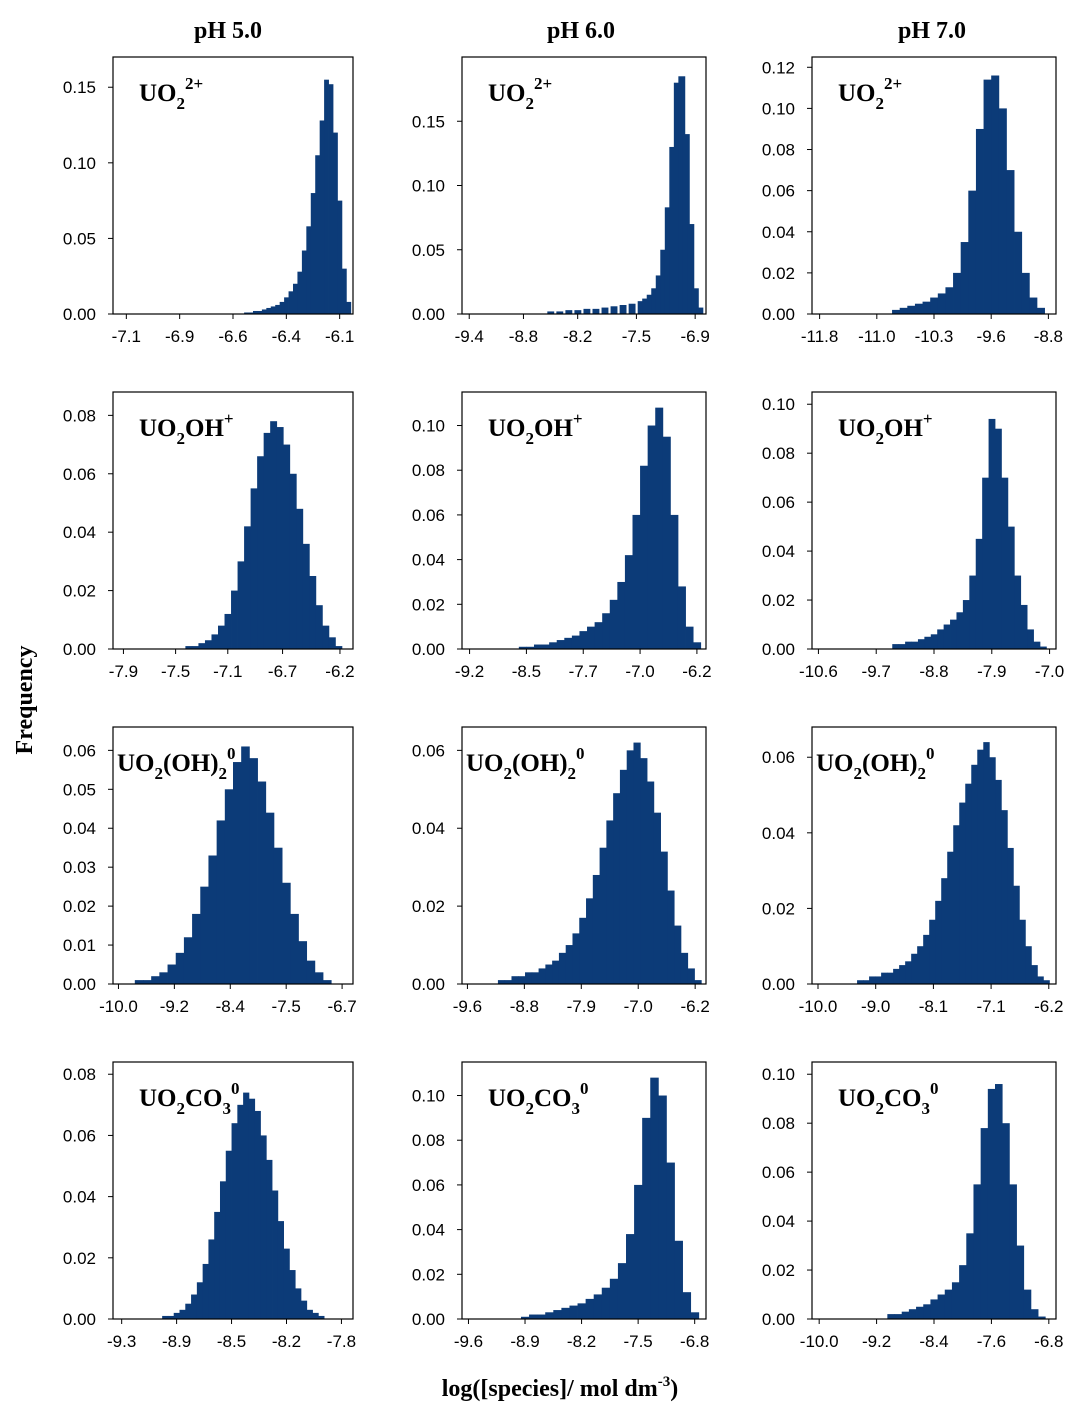  Describe the element at coordinates (583, 671) in the screenshot. I see `x-tick-label: -7.7` at that location.